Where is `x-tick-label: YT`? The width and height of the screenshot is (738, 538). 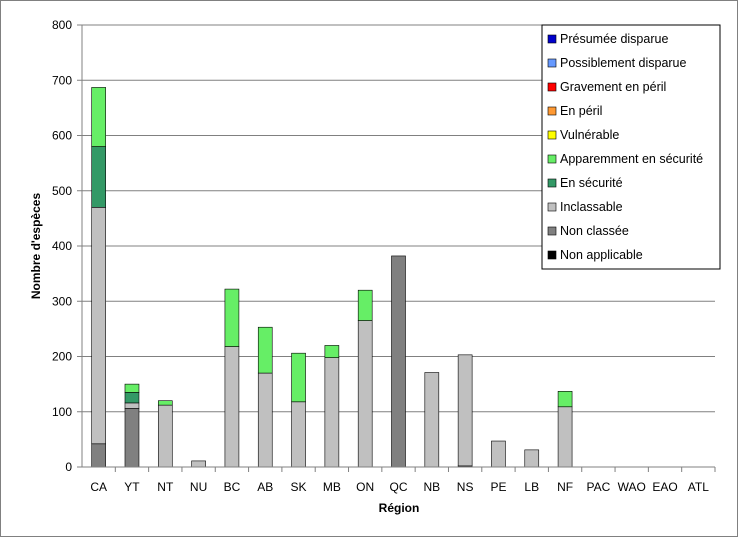 x-tick-label: YT is located at coordinates (132, 487).